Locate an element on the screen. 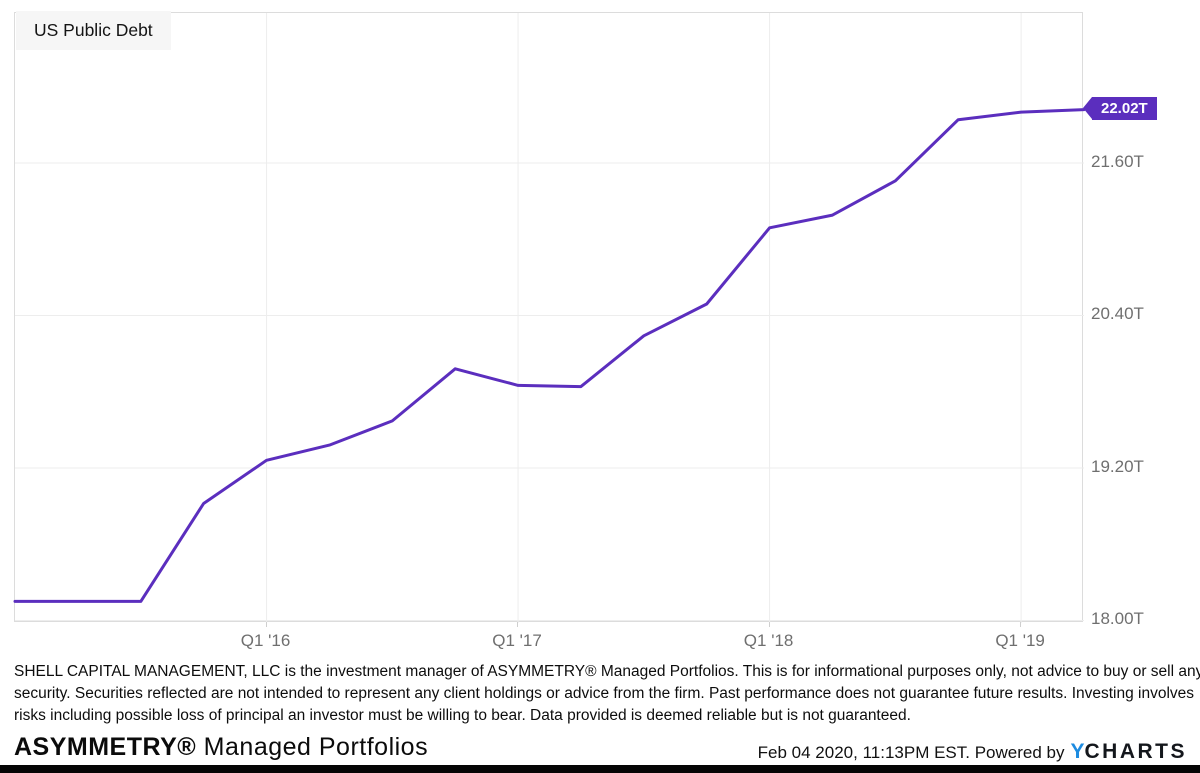 The height and width of the screenshot is (773, 1200). y-axis-label: 20.40T is located at coordinates (1117, 314).